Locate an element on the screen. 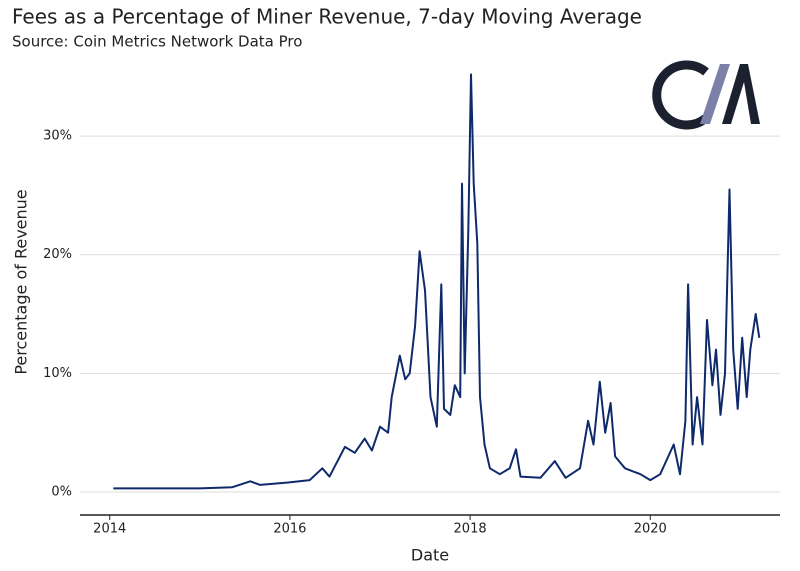  y-axis-label: Percentage of Revenue is located at coordinates (21, 281).